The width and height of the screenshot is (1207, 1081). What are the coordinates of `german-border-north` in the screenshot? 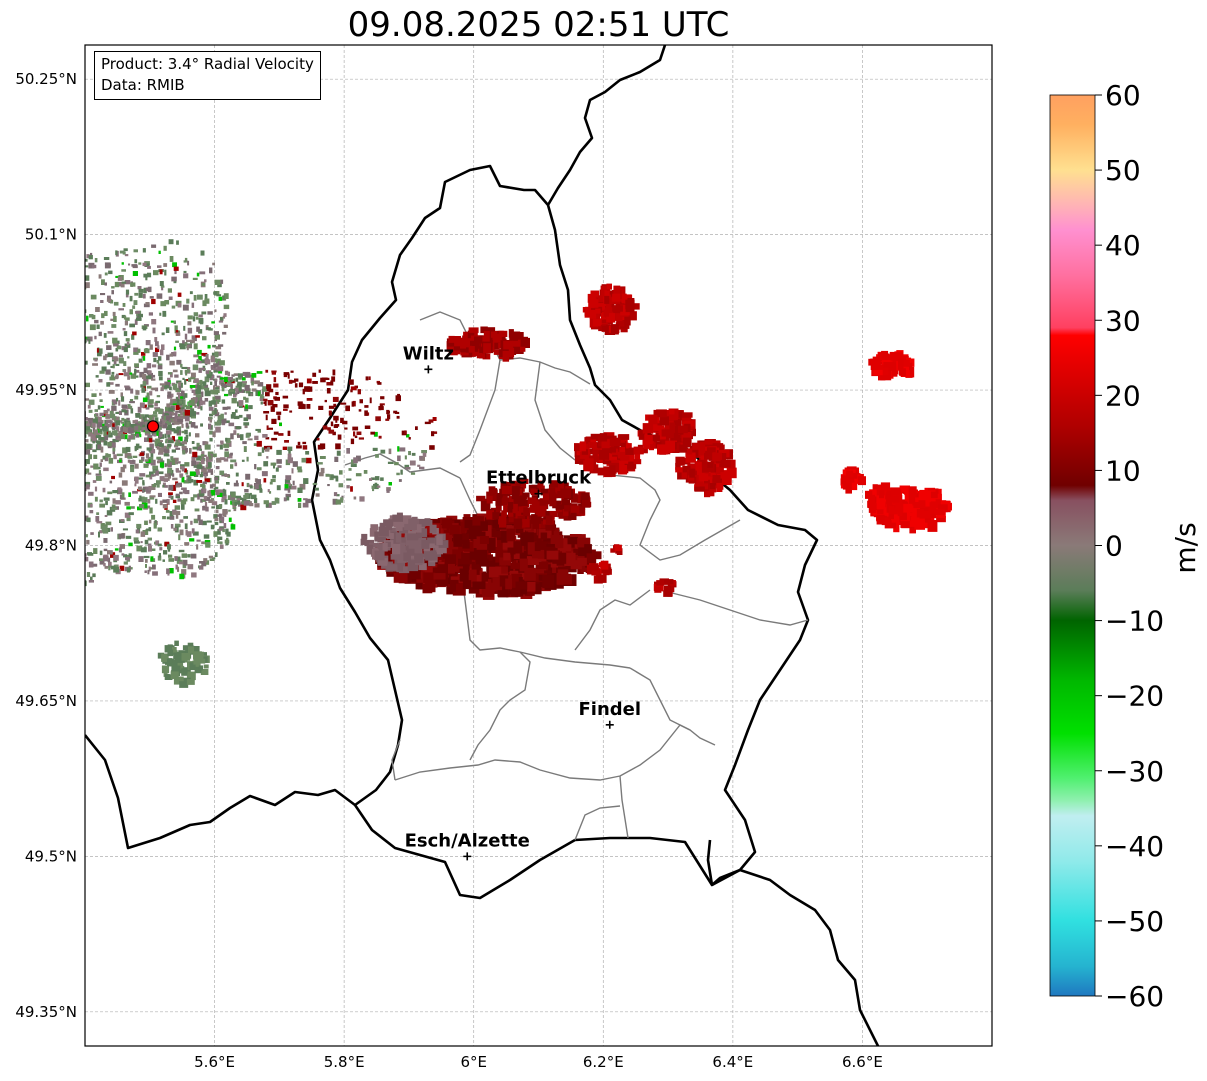 It's located at (606, 125).